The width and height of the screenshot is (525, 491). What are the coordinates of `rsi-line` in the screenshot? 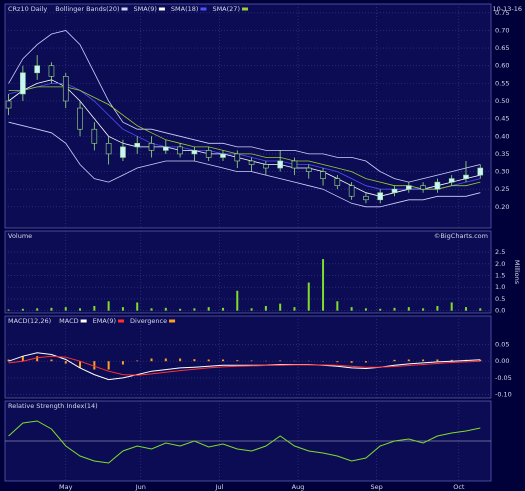 It's located at (244, 442).